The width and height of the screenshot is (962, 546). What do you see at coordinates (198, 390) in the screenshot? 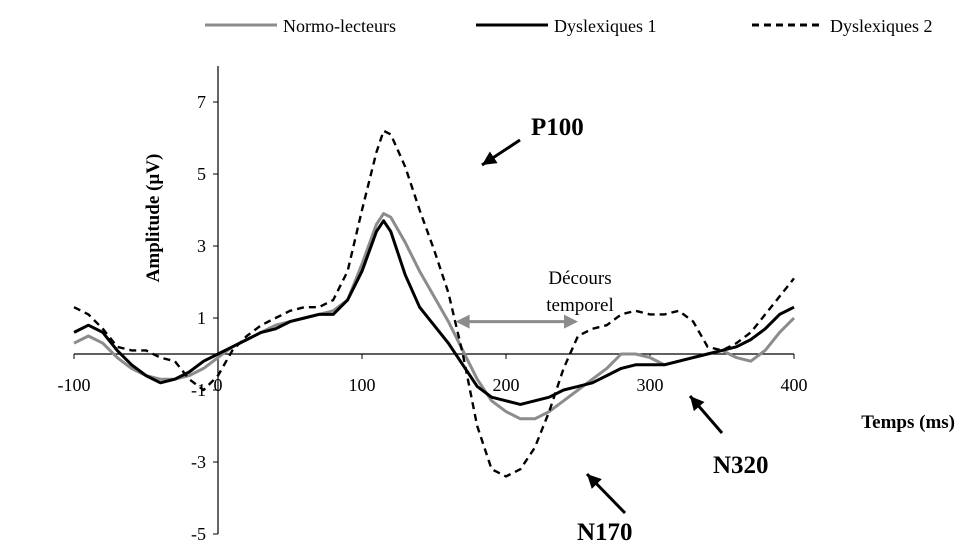
I see `y-tick-label: -1` at bounding box center [198, 390].